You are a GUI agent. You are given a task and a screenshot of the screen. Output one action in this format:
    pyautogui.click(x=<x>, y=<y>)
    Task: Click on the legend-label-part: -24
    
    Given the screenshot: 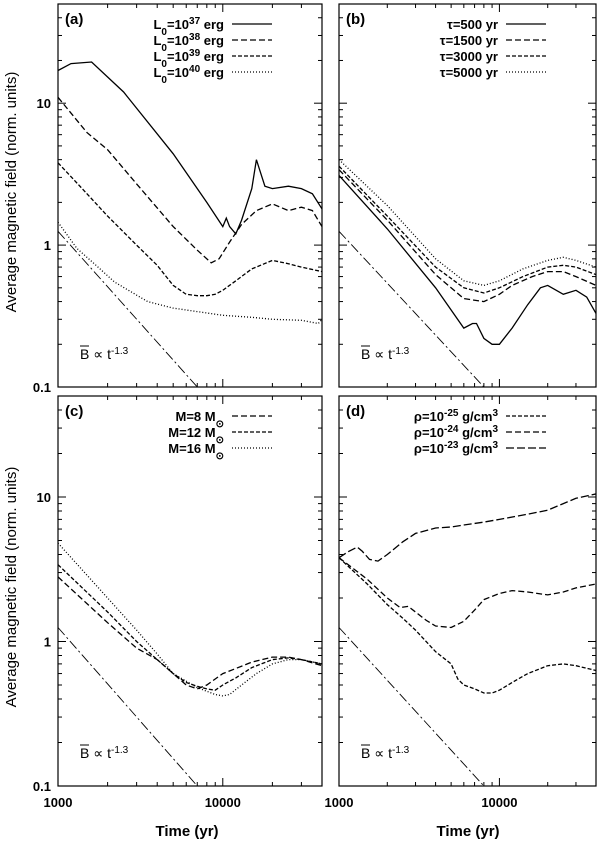 What is the action you would take?
    pyautogui.click(x=451, y=429)
    